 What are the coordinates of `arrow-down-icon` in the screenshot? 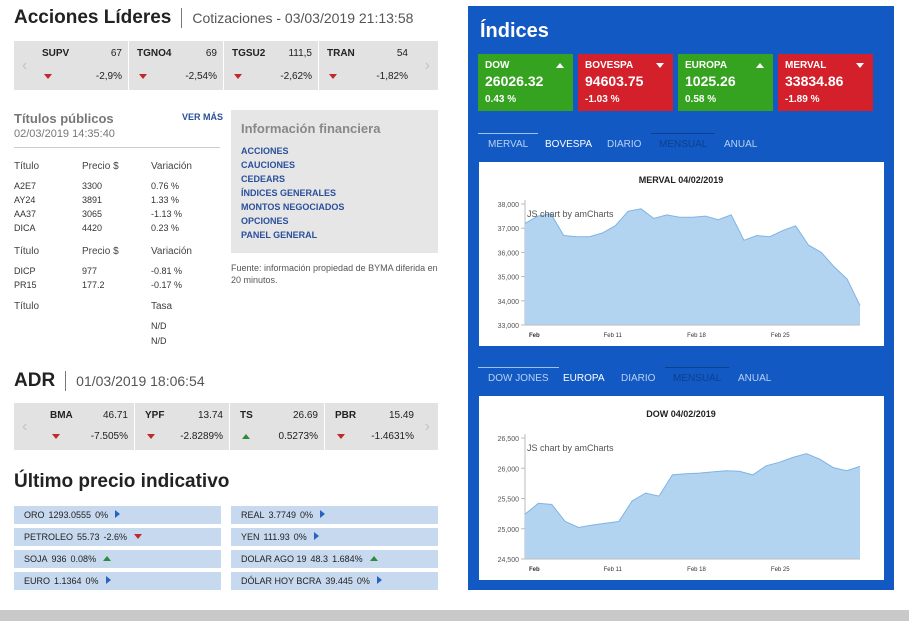 It's located at (341, 436).